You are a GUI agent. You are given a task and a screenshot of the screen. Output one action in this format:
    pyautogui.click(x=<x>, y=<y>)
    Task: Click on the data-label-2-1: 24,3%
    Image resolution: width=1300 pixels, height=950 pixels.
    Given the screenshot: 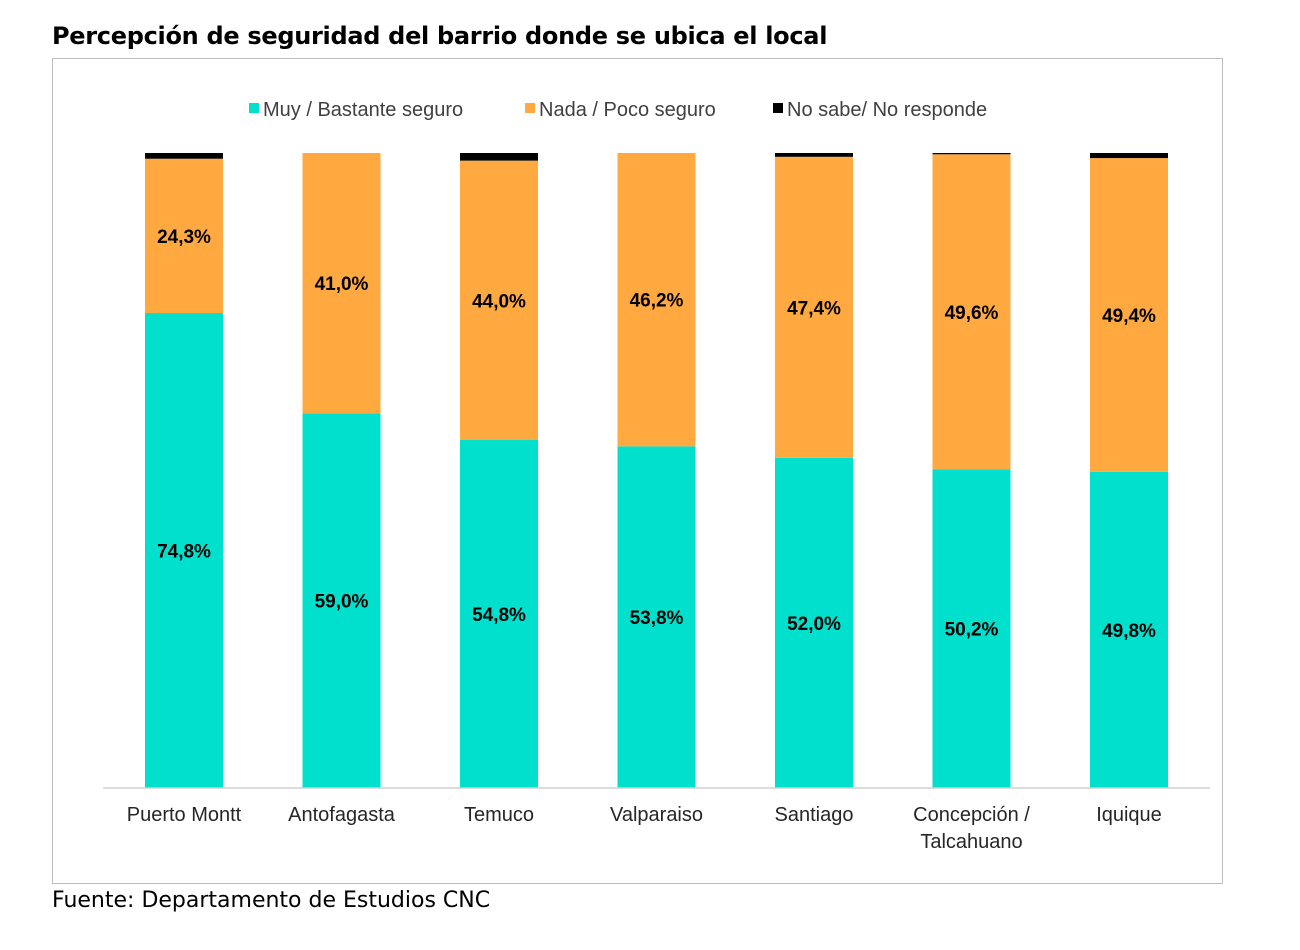 What is the action you would take?
    pyautogui.click(x=184, y=237)
    